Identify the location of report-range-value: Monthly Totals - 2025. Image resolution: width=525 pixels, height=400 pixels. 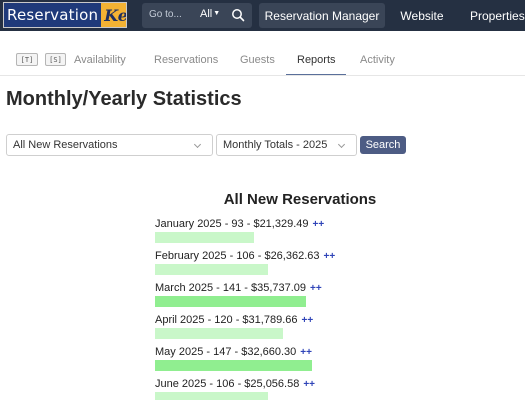
(275, 145).